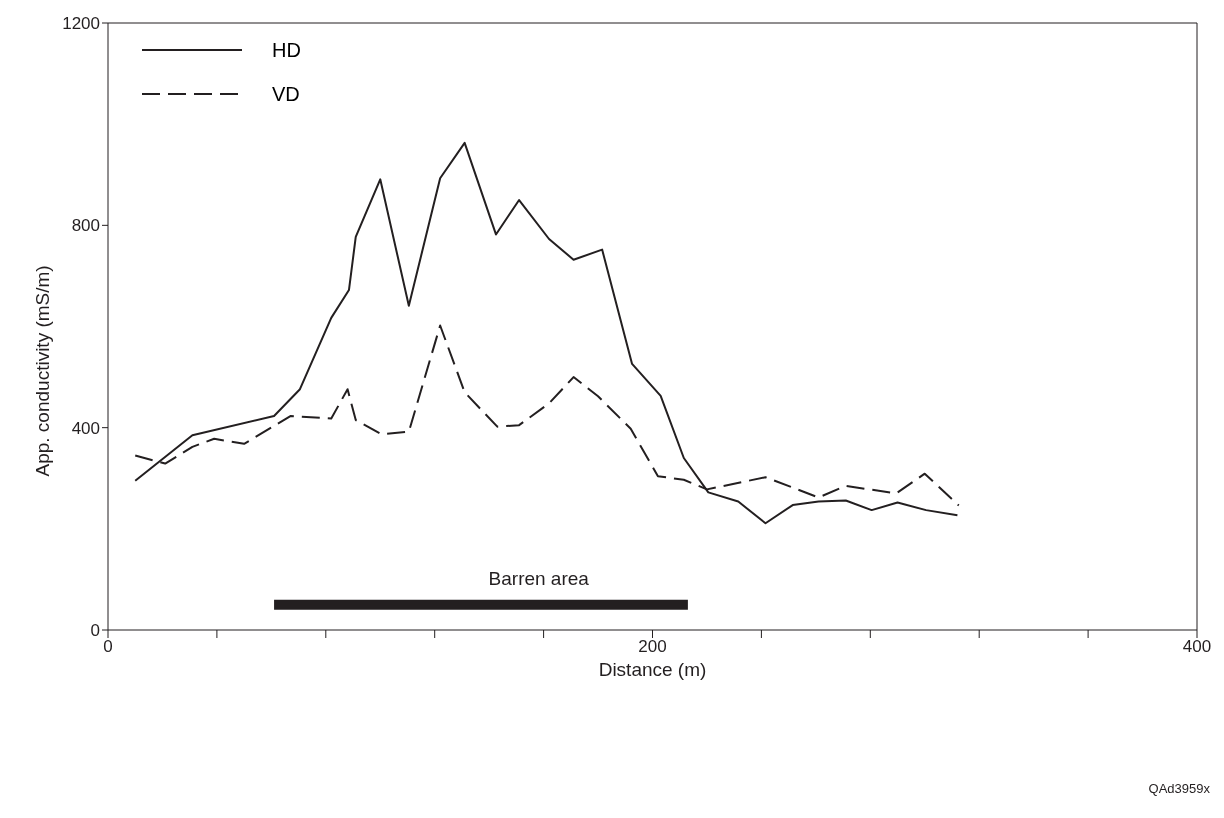  I want to click on x-tick-label: 400, so click(1197, 647).